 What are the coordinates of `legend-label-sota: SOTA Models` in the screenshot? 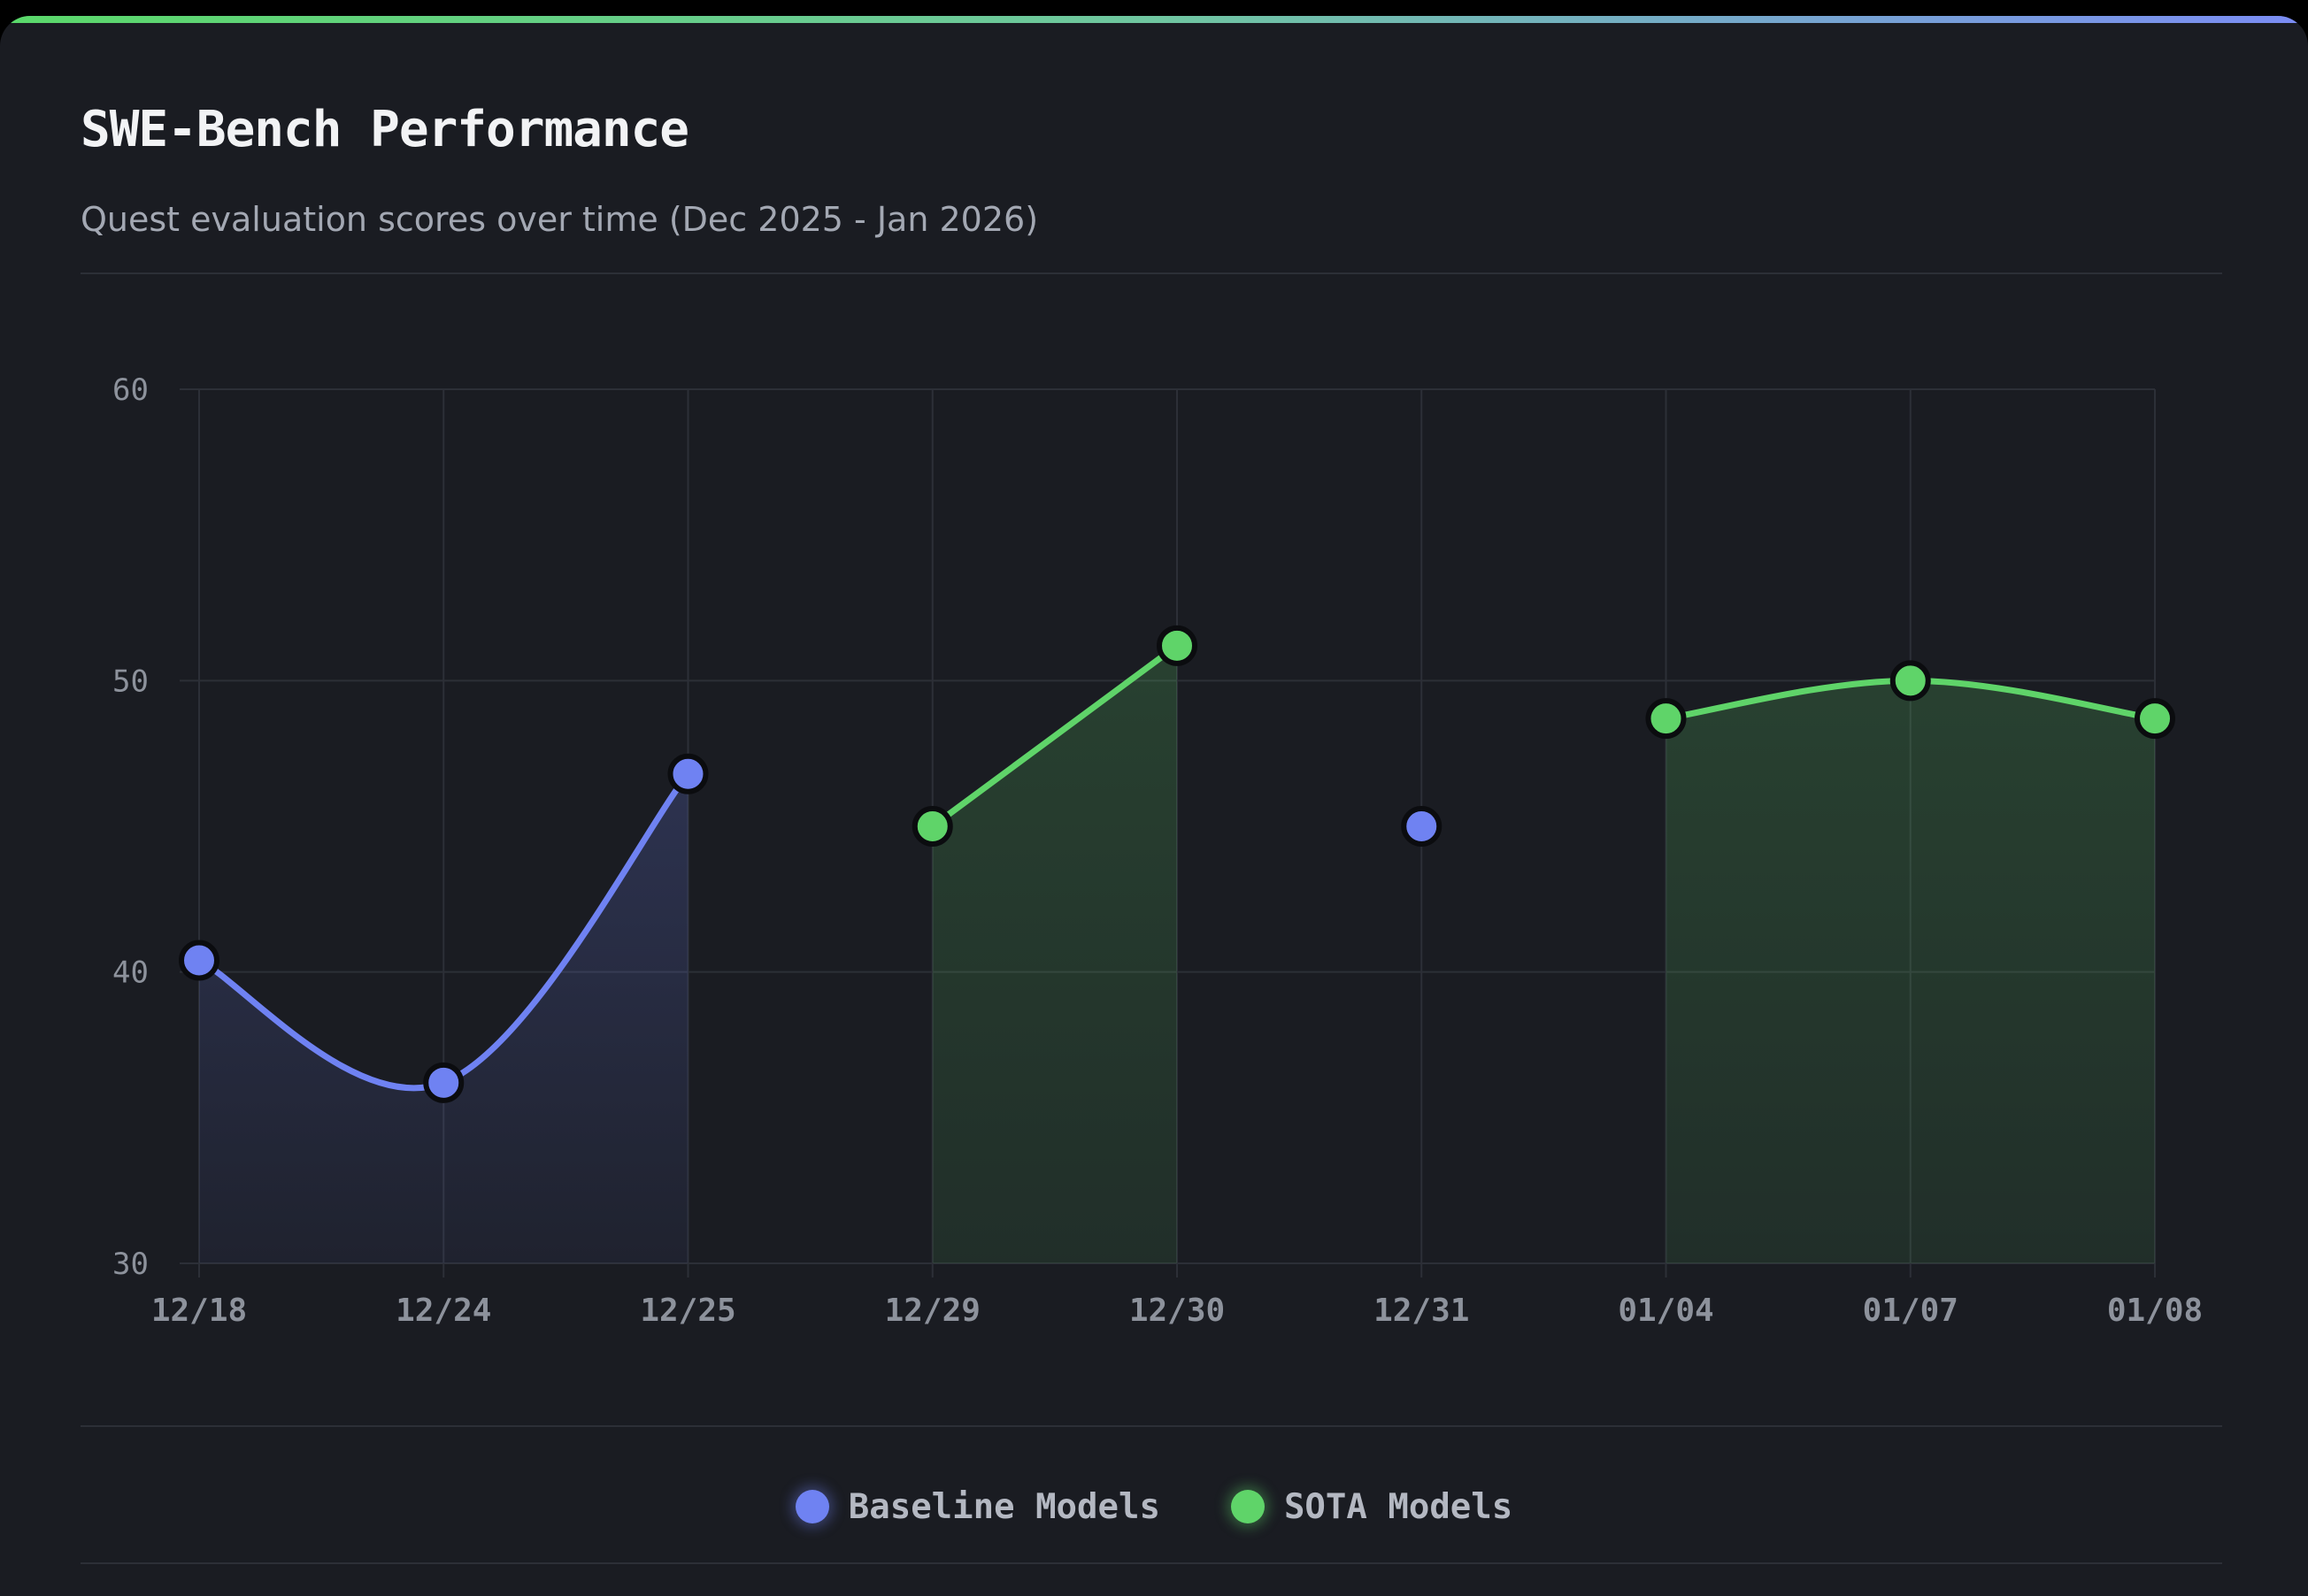 It's located at (1398, 1506).